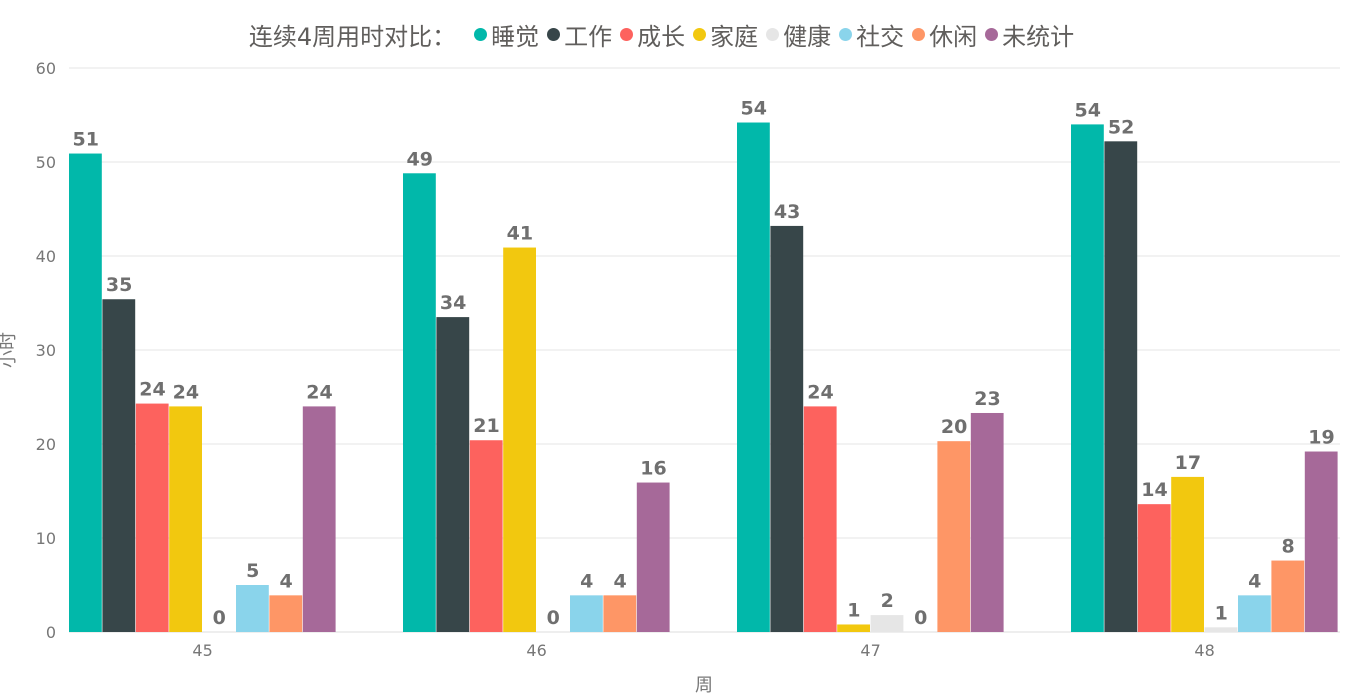 Image resolution: width=1345 pixels, height=694 pixels. What do you see at coordinates (419, 159) in the screenshot?
I see `data-label: 49` at bounding box center [419, 159].